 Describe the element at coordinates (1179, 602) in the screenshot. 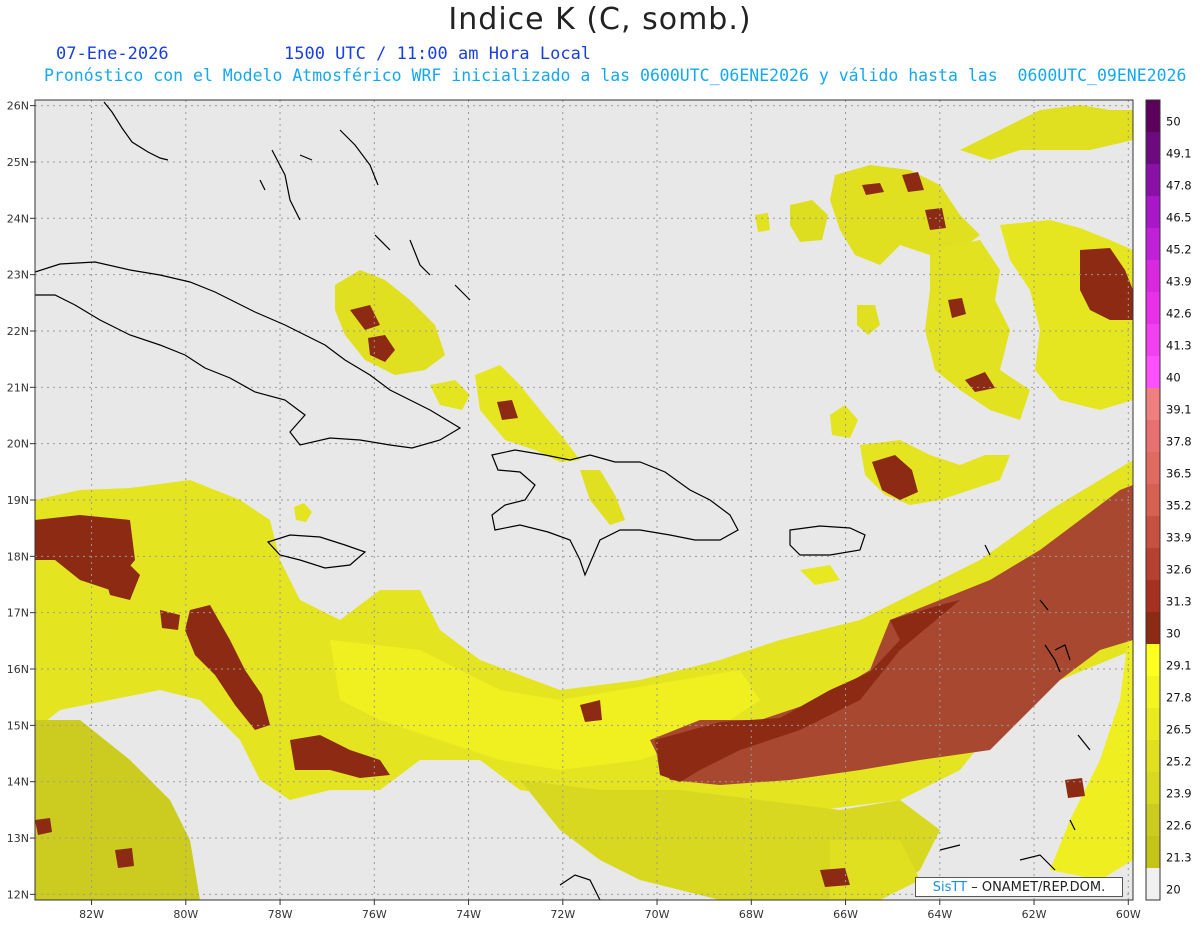

I see `colorbar-label: 31.3` at that location.